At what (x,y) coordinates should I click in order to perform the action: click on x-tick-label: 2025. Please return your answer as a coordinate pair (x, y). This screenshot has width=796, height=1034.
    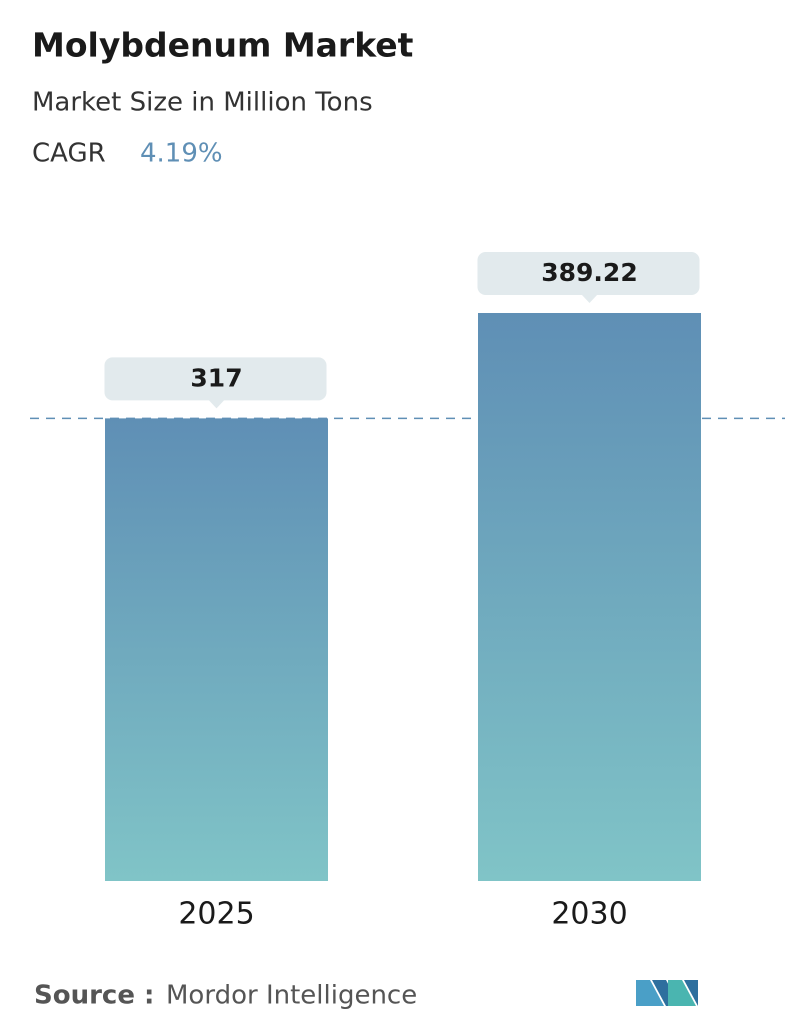
    Looking at the image, I should click on (216, 914).